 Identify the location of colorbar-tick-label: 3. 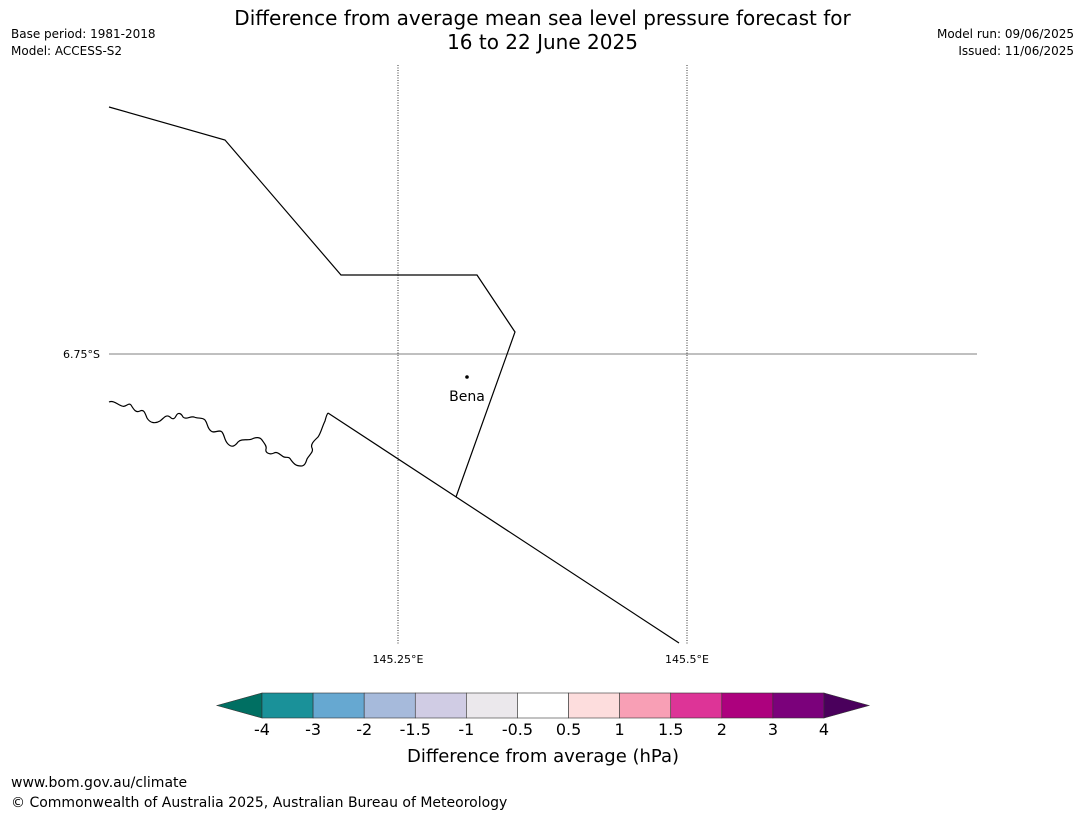
(773, 729).